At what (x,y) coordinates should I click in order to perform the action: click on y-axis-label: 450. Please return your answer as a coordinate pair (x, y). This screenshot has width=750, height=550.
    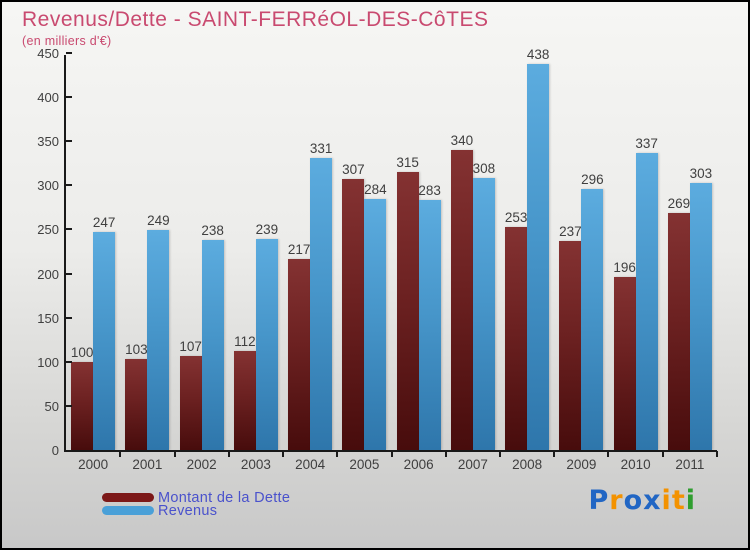
    Looking at the image, I should click on (48, 53).